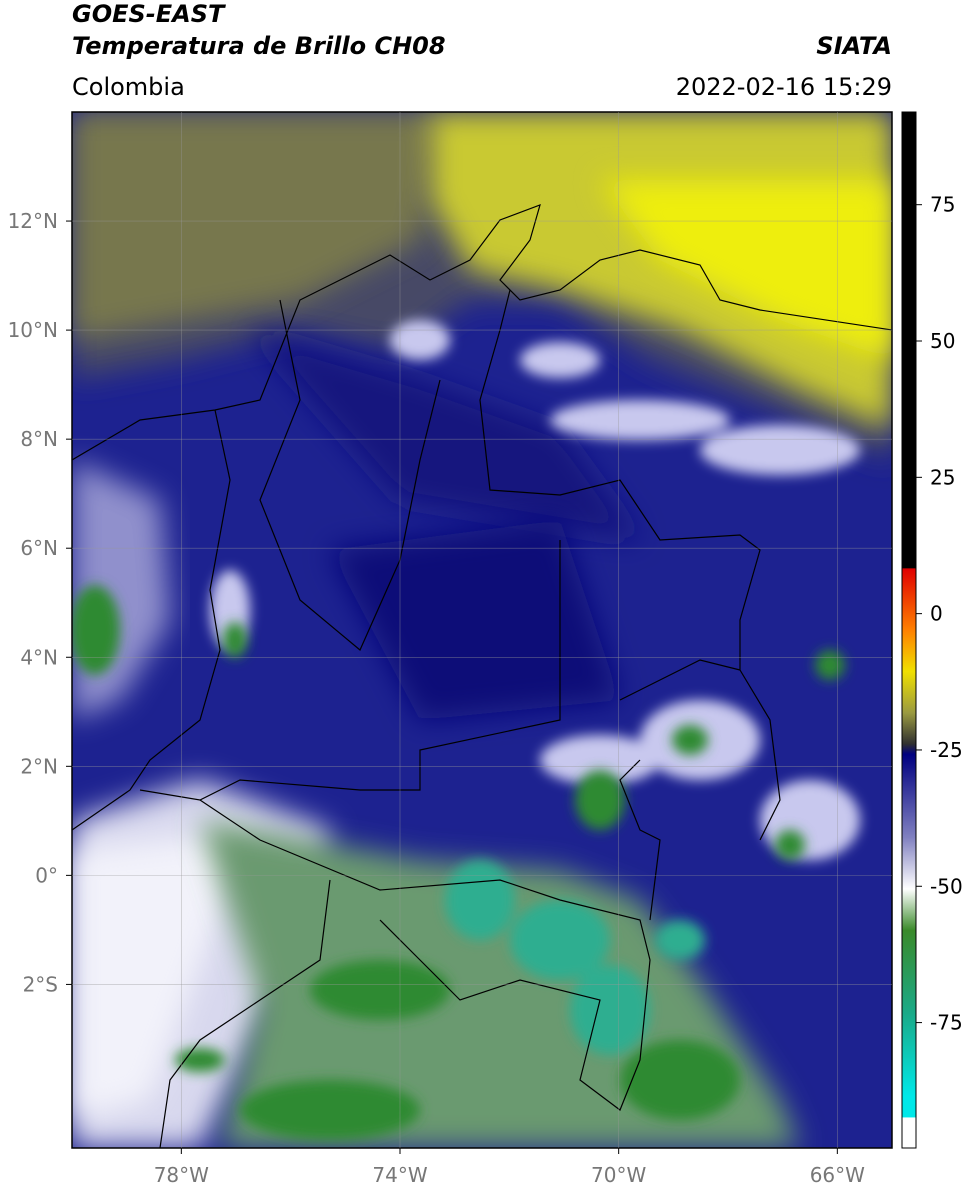 The image size is (966, 1190). What do you see at coordinates (39, 657) in the screenshot?
I see `y-tick-label: 4°N` at bounding box center [39, 657].